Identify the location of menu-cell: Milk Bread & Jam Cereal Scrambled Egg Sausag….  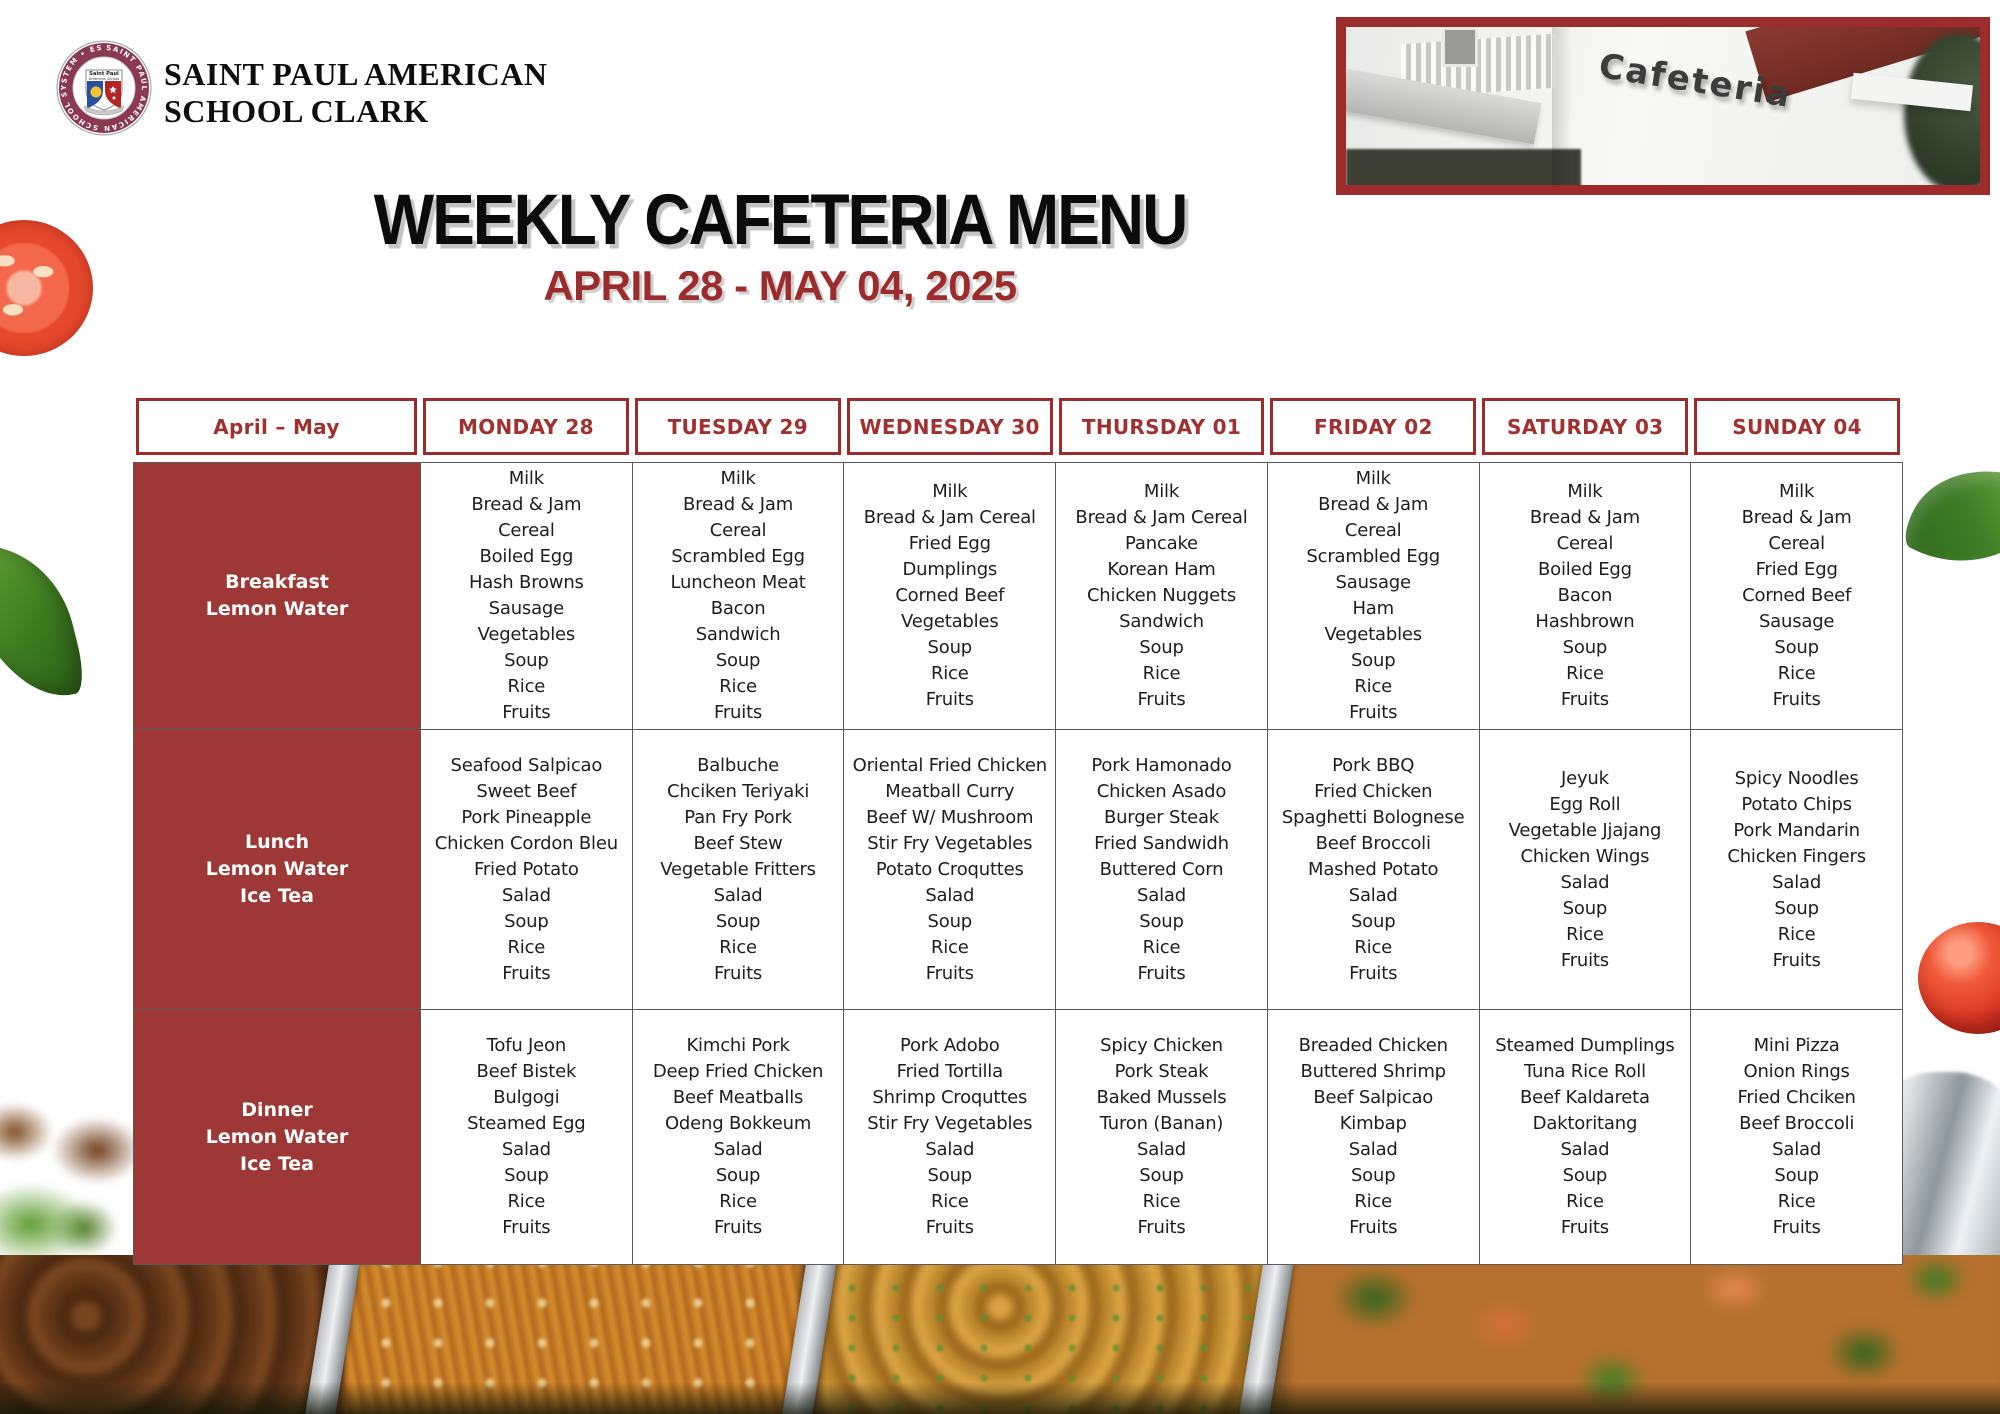
(1373, 596).